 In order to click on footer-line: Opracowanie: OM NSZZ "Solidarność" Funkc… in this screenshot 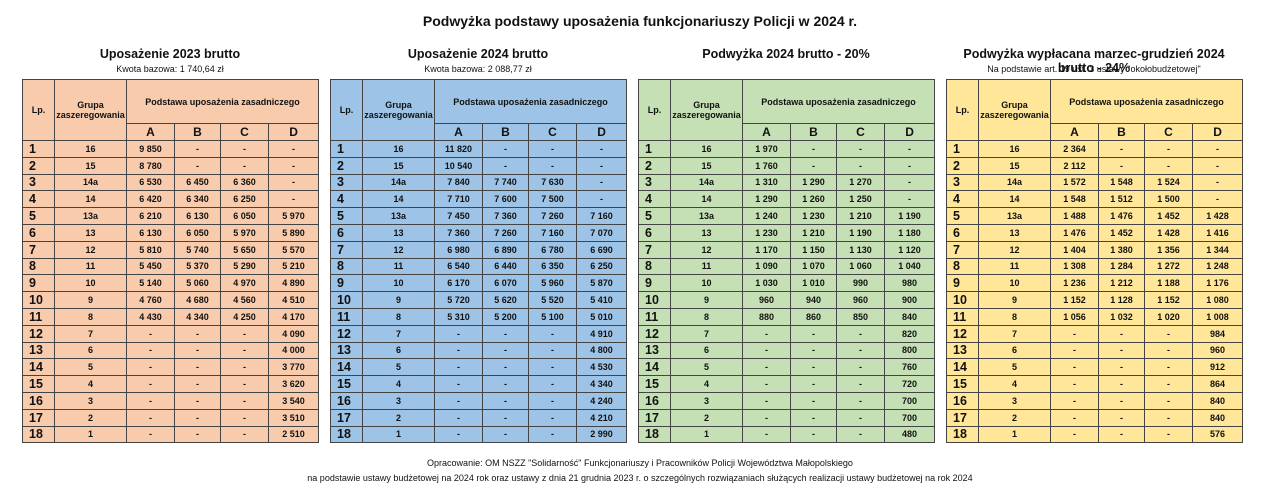, I will do `click(640, 463)`.